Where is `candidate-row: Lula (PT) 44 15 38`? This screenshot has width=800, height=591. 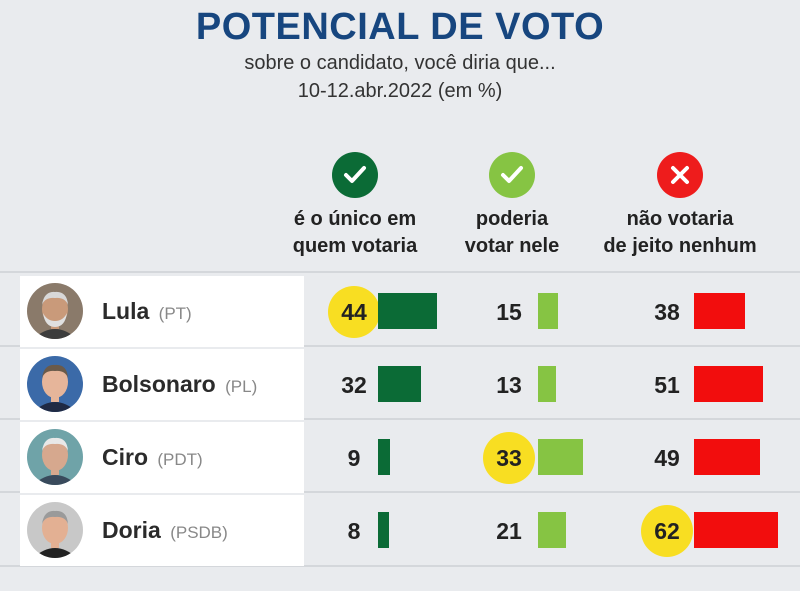 candidate-row: Lula (PT) 44 15 38 is located at coordinates (400, 311).